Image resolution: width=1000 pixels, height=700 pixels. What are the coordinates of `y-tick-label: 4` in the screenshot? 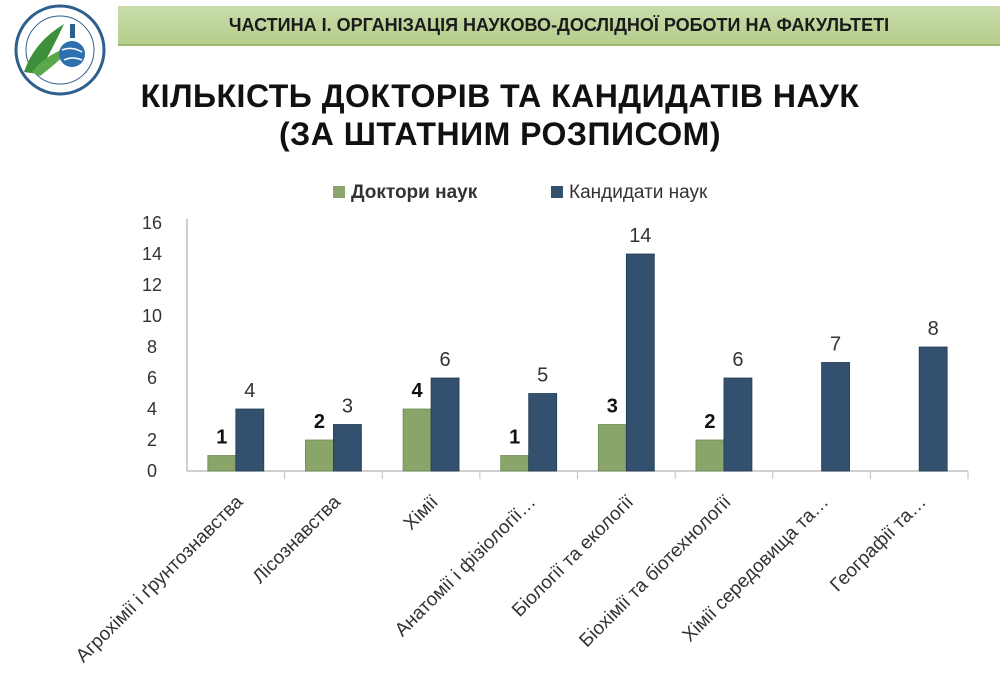 It's located at (152, 409).